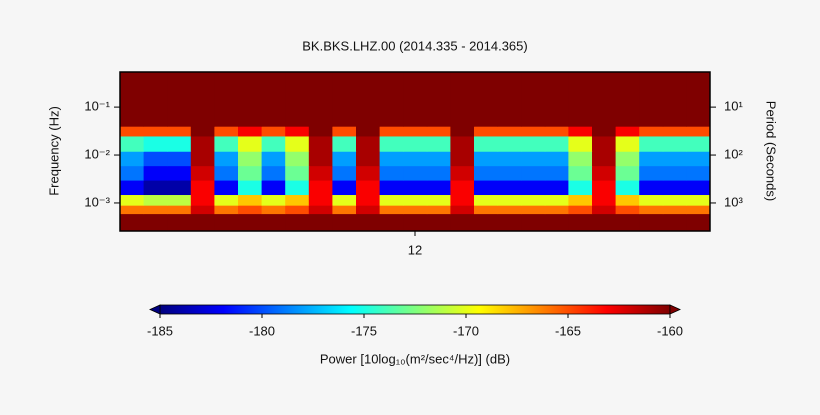 The width and height of the screenshot is (820, 415). I want to click on y-tick-label: 10⁻¹, so click(97, 106).